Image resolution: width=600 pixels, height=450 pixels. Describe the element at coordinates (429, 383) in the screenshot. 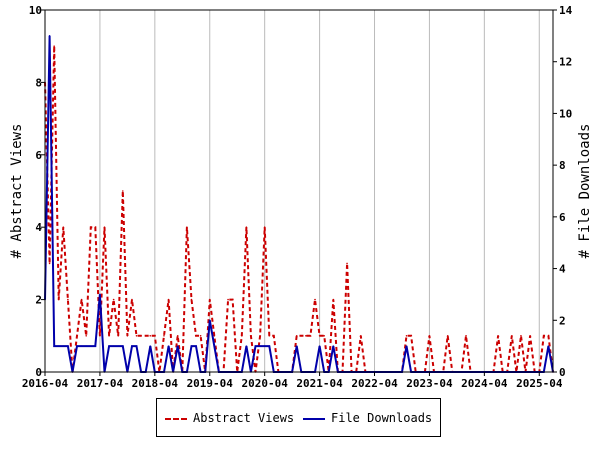

I see `x-tick-label: 2023-04` at that location.